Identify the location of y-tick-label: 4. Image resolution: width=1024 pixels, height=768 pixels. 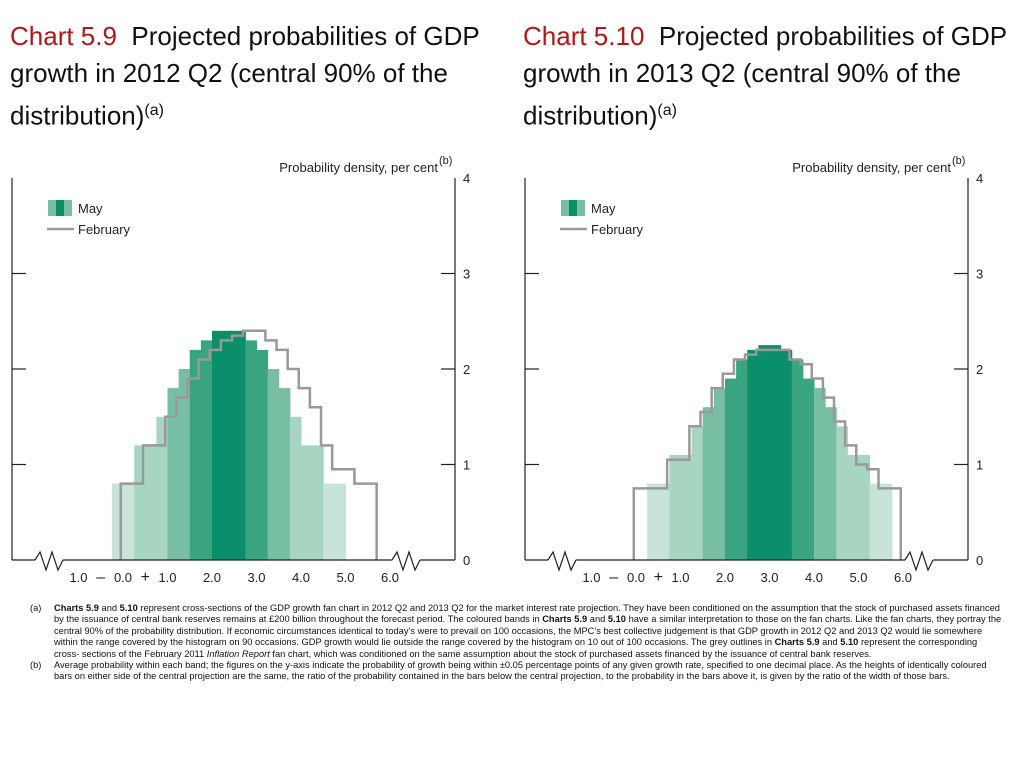
(979, 178).